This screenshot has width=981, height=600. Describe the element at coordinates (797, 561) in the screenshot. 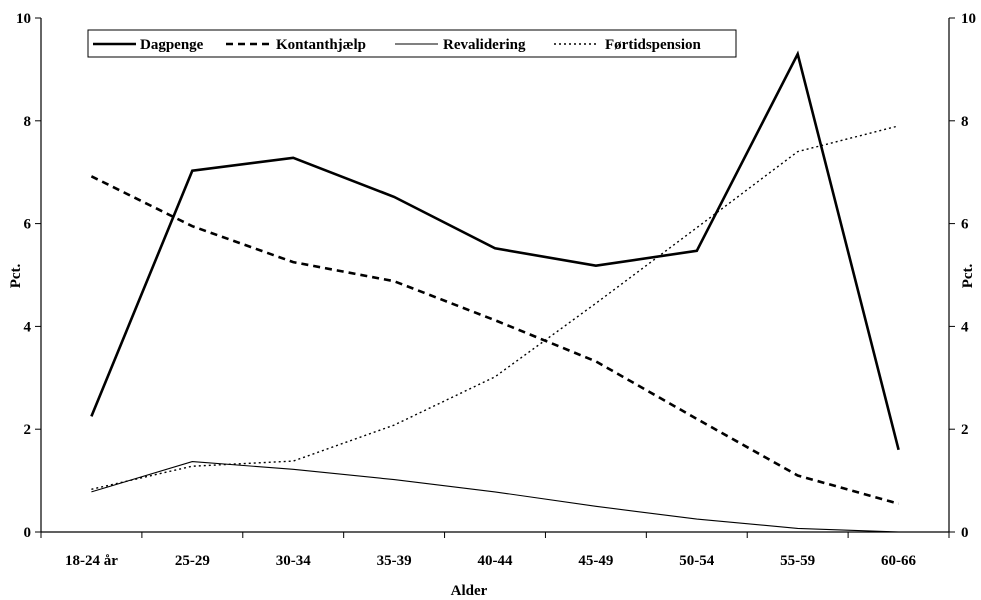

I see `x-tick-label: 55-59` at that location.